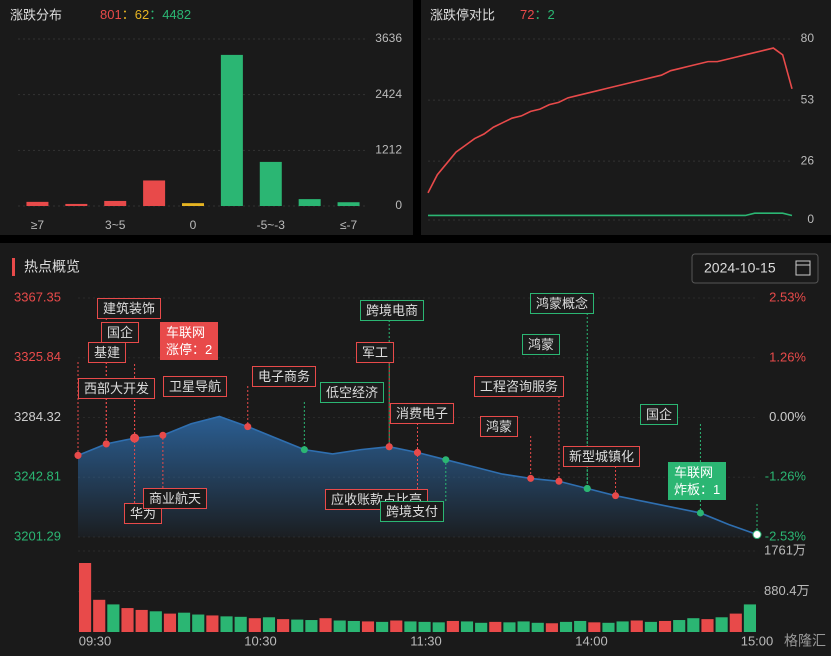 This screenshot has height=656, width=831. I want to click on tag: 车联网 炸板：1, so click(697, 481).